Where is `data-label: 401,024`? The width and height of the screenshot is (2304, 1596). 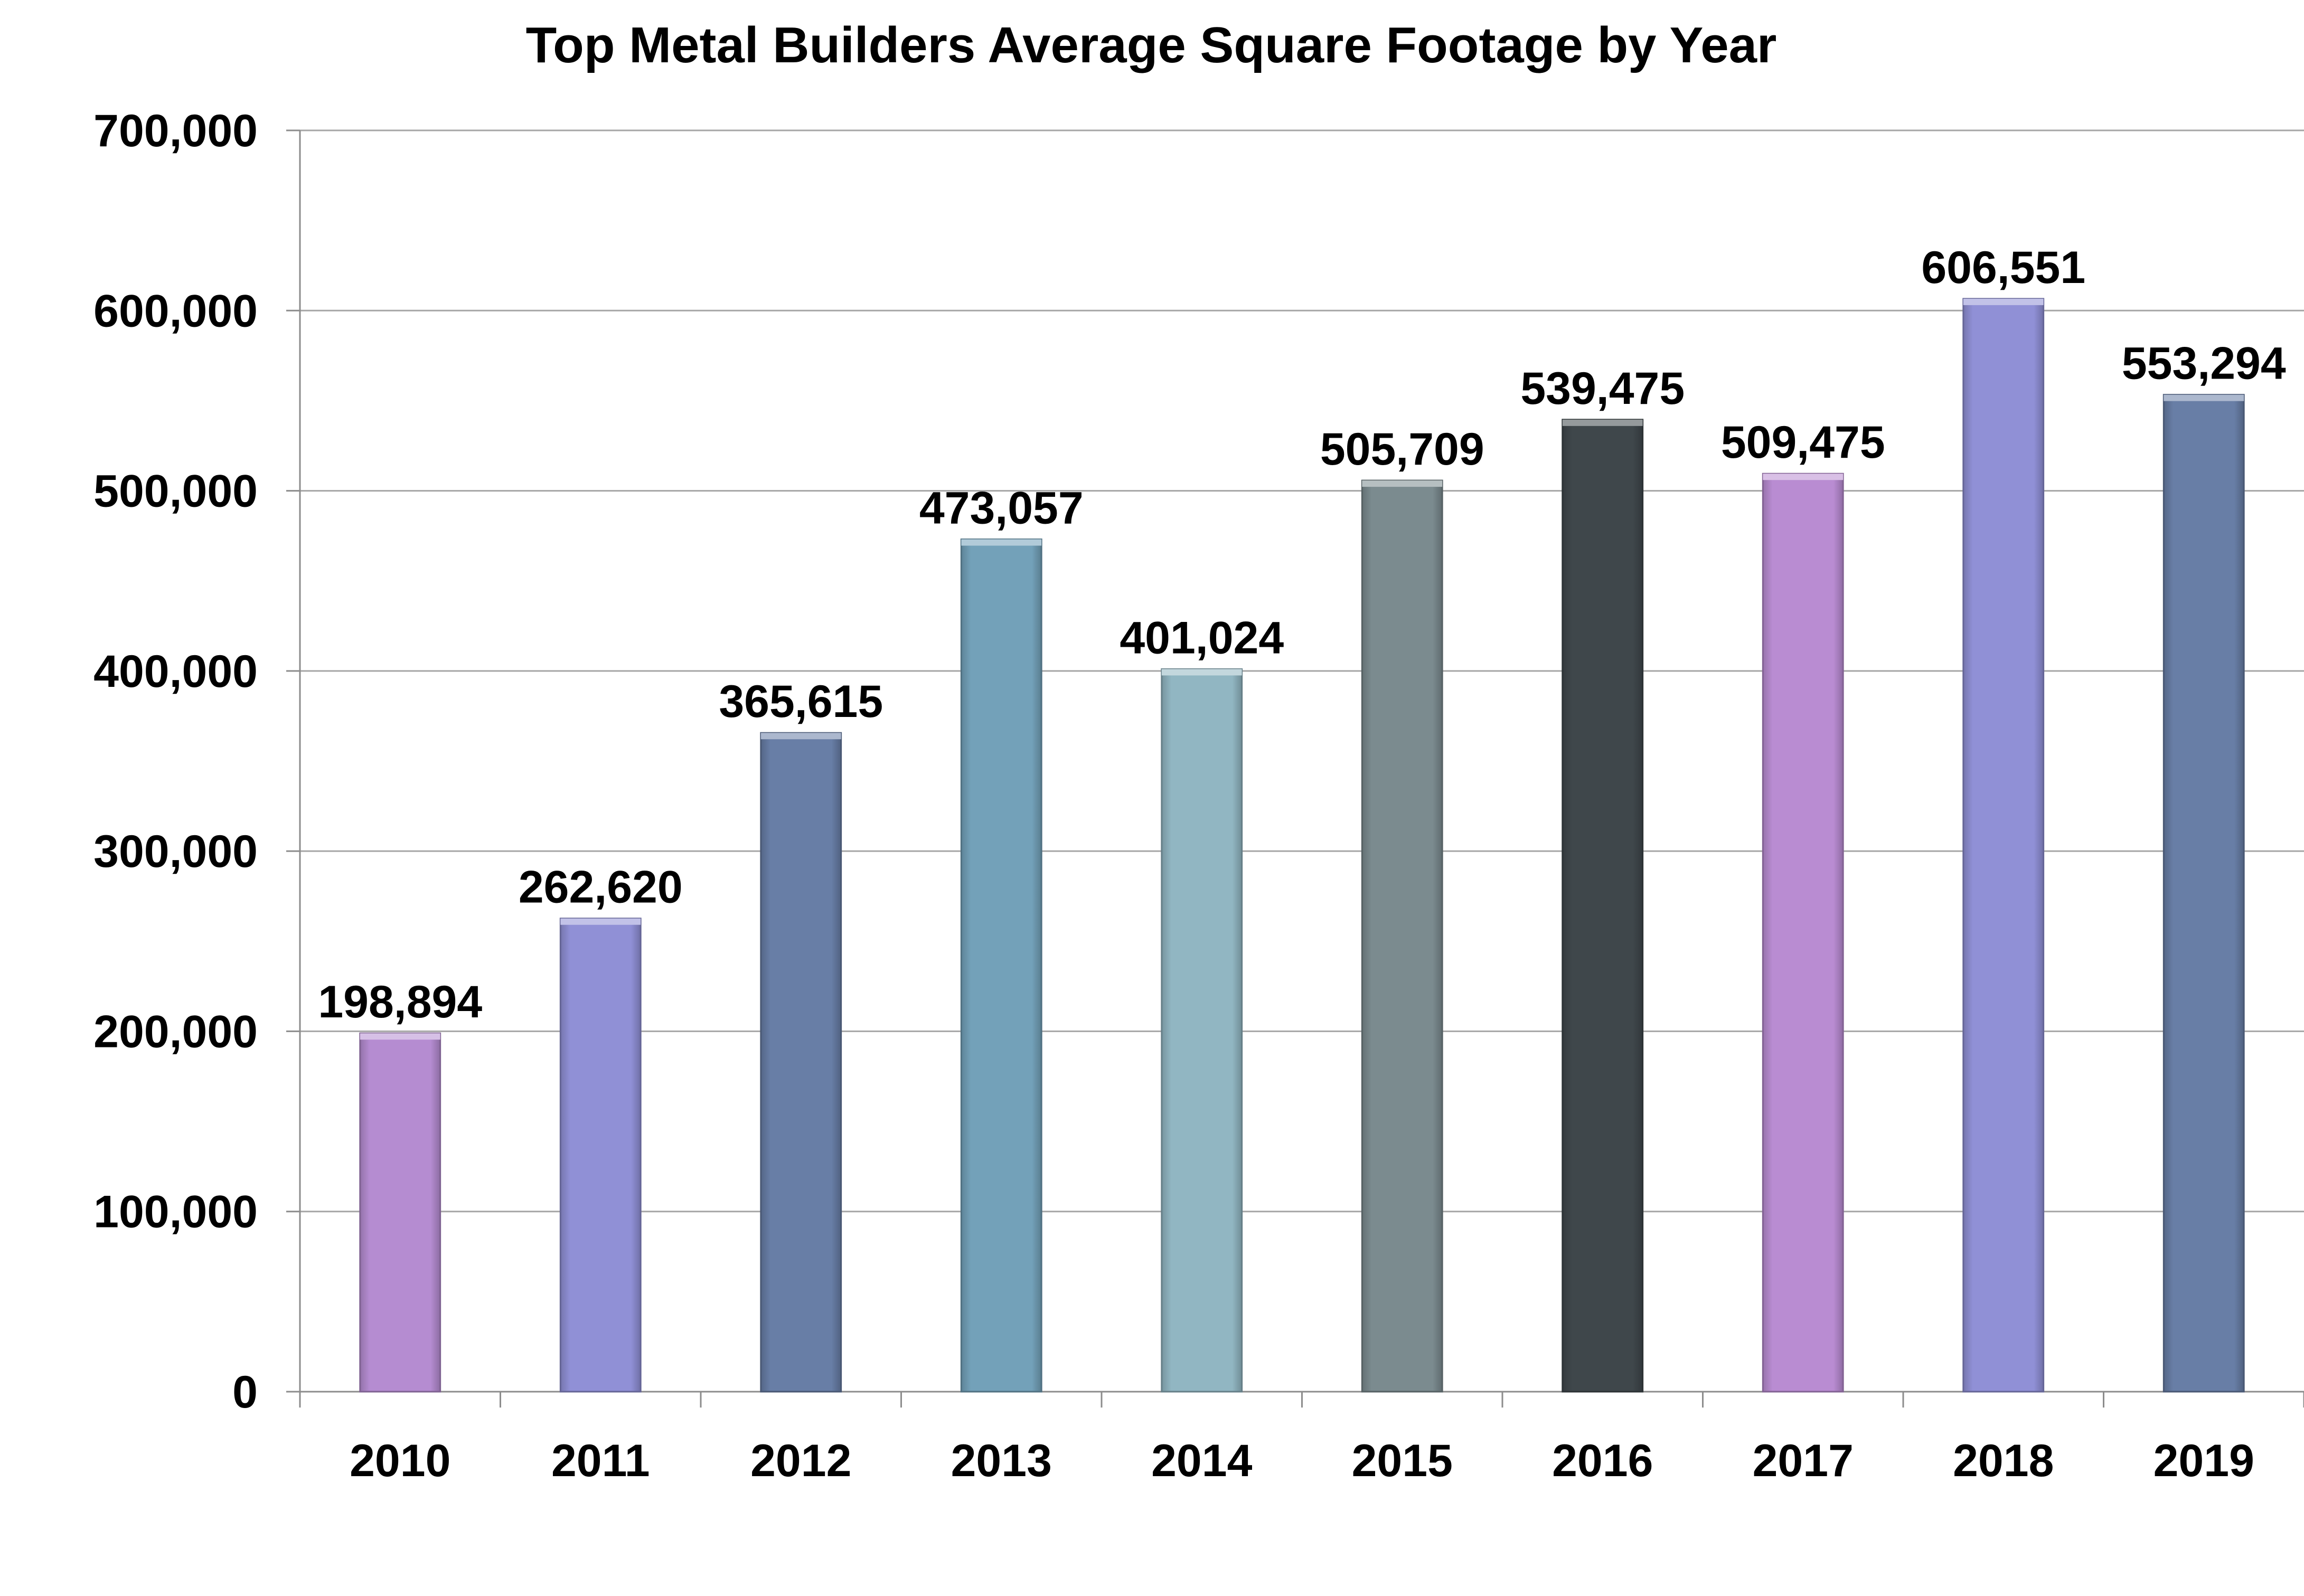
data-label: 401,024 is located at coordinates (1202, 637).